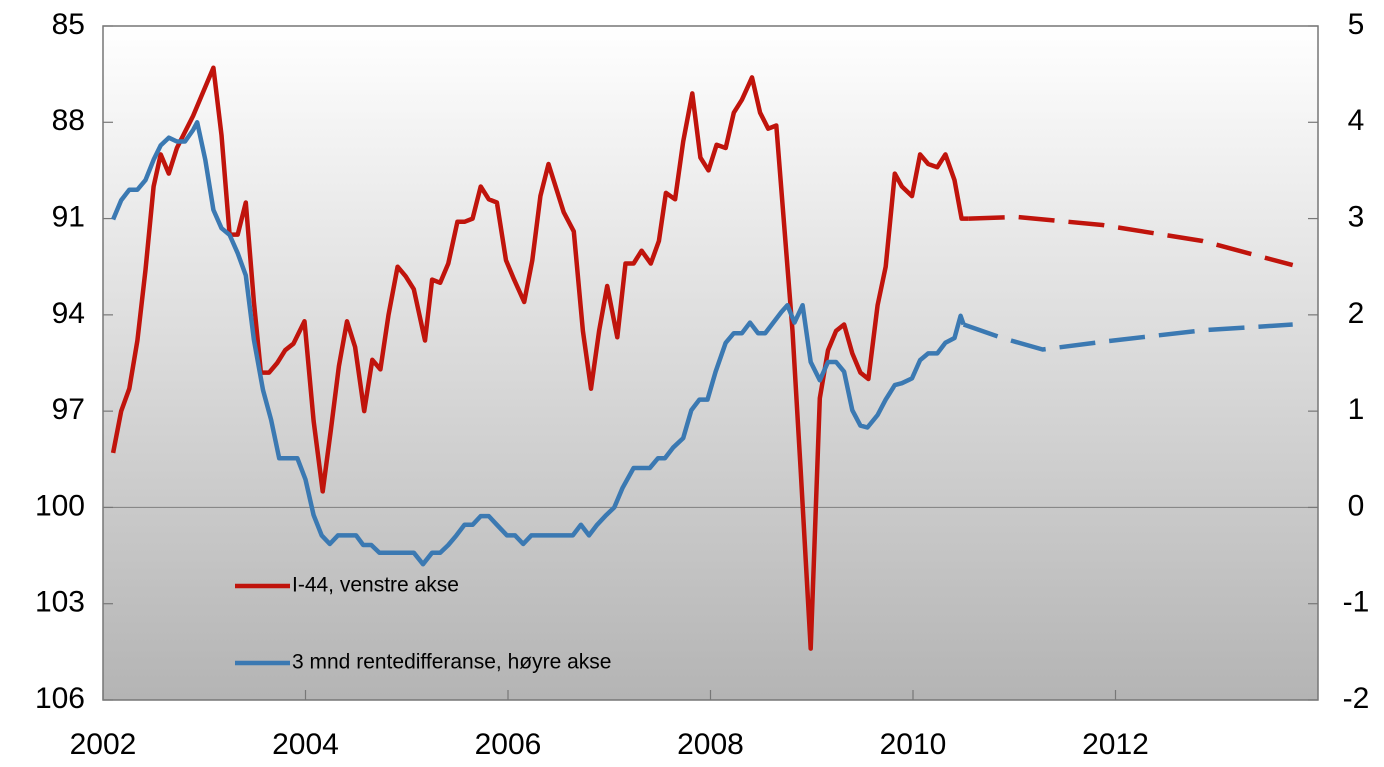 This screenshot has width=1384, height=767. I want to click on legend-label: I-44, venstre akse, so click(375, 585).